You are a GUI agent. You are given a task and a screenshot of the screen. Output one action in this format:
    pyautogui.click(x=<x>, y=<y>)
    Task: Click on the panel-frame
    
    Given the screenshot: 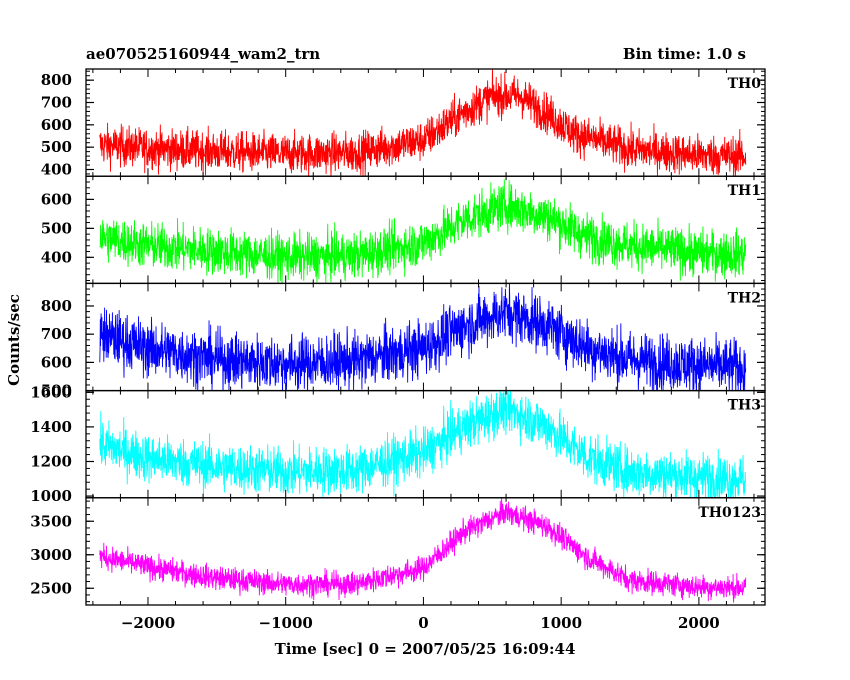 What is the action you would take?
    pyautogui.click(x=425, y=551)
    